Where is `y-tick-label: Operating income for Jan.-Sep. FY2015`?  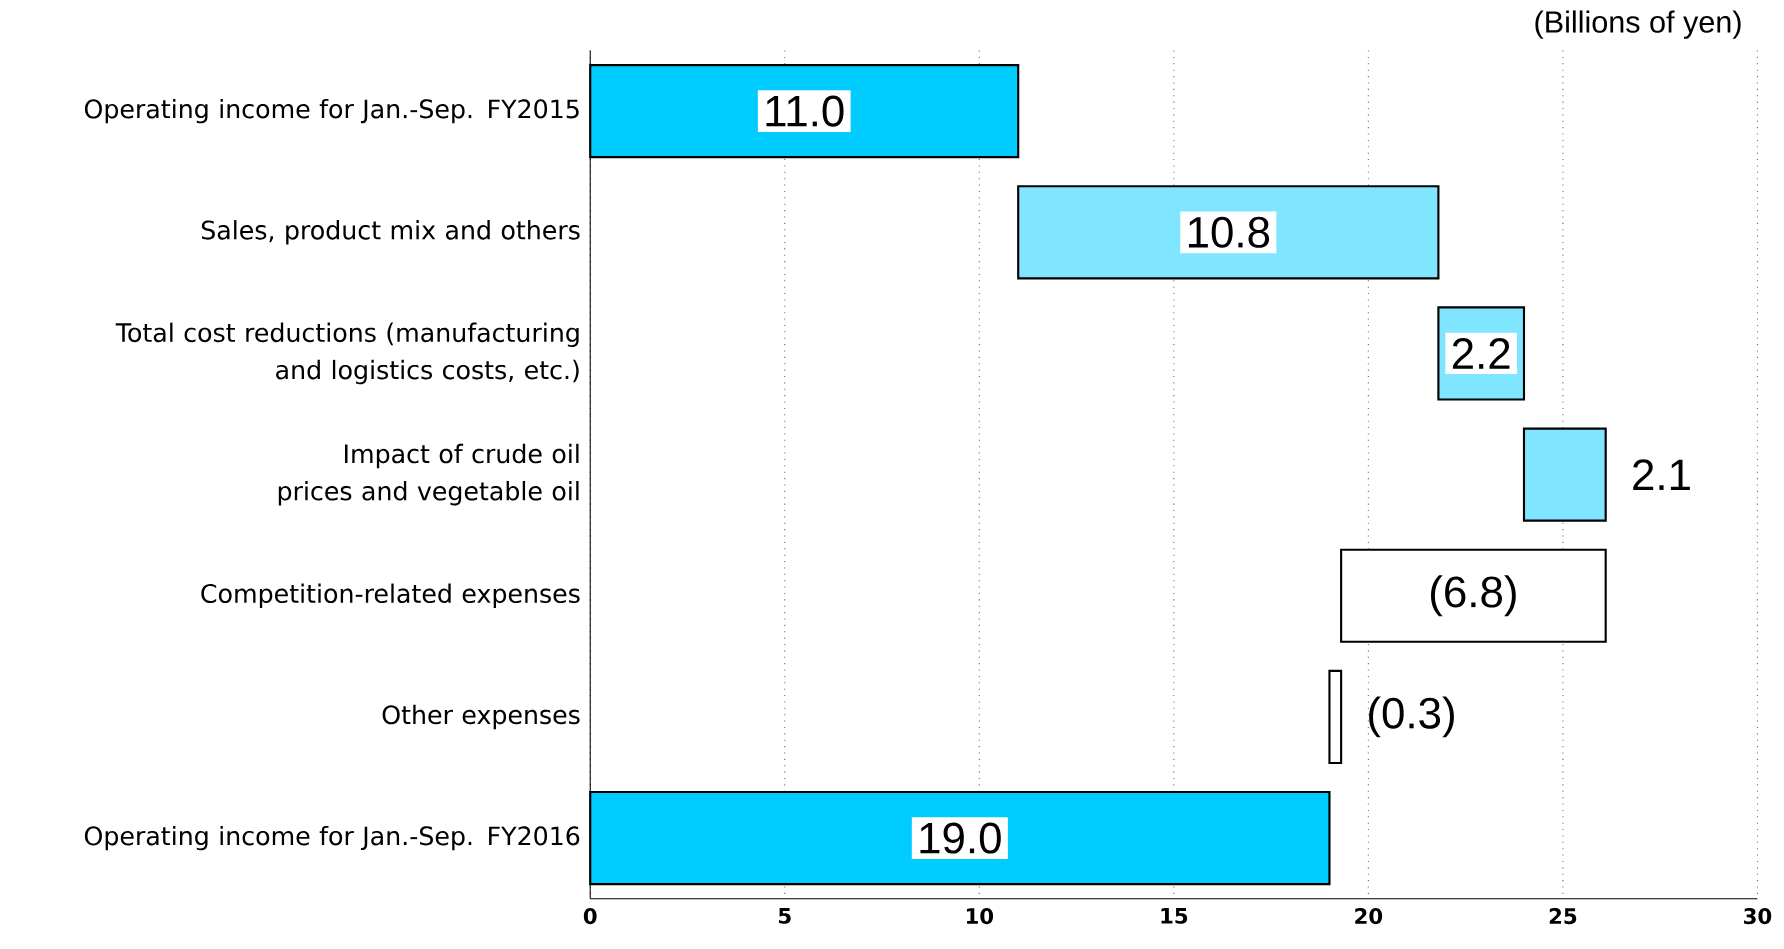 y-tick-label: Operating income for Jan.-Sep. FY2015 is located at coordinates (331, 111).